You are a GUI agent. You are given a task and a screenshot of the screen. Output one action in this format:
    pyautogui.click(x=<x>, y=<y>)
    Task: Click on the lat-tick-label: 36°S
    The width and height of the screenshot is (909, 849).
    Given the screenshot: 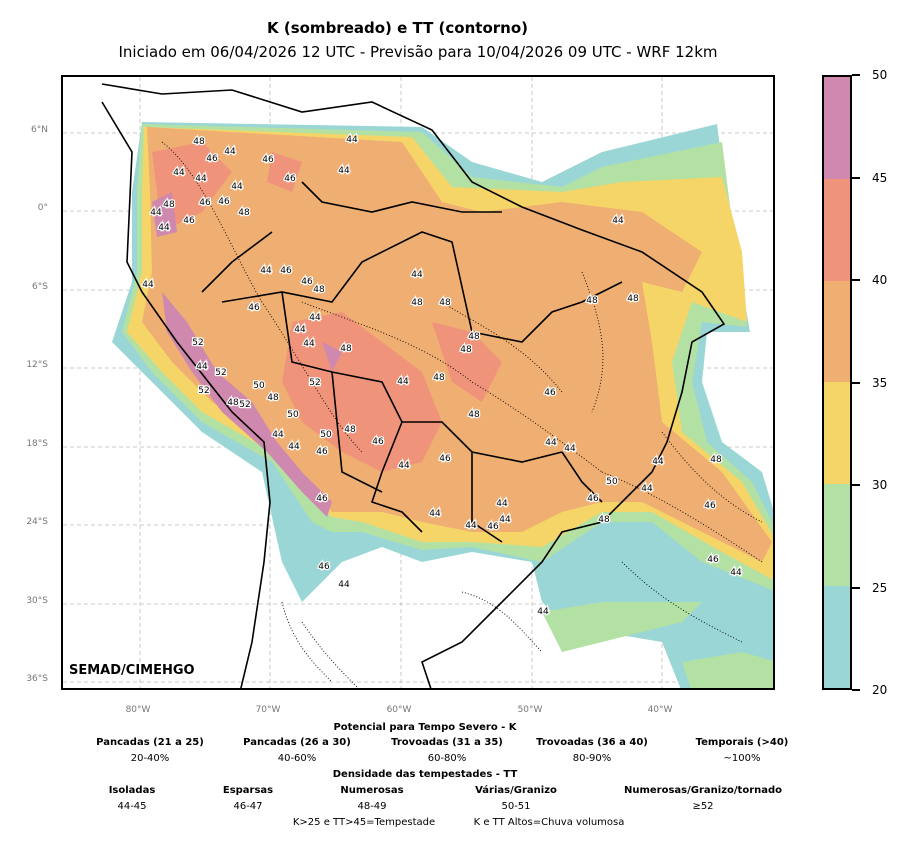 What is the action you would take?
    pyautogui.click(x=37, y=679)
    